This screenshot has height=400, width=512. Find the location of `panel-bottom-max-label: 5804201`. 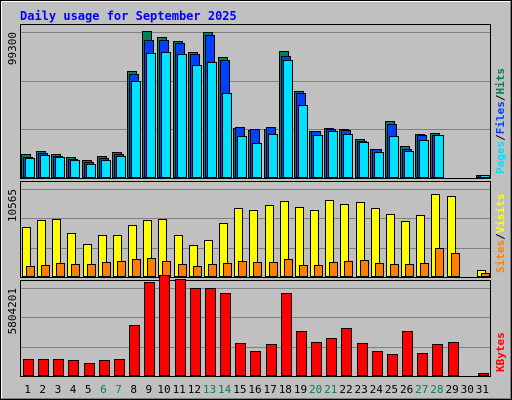

panel-bottom-max-label: 5804201 is located at coordinates (12, 311).